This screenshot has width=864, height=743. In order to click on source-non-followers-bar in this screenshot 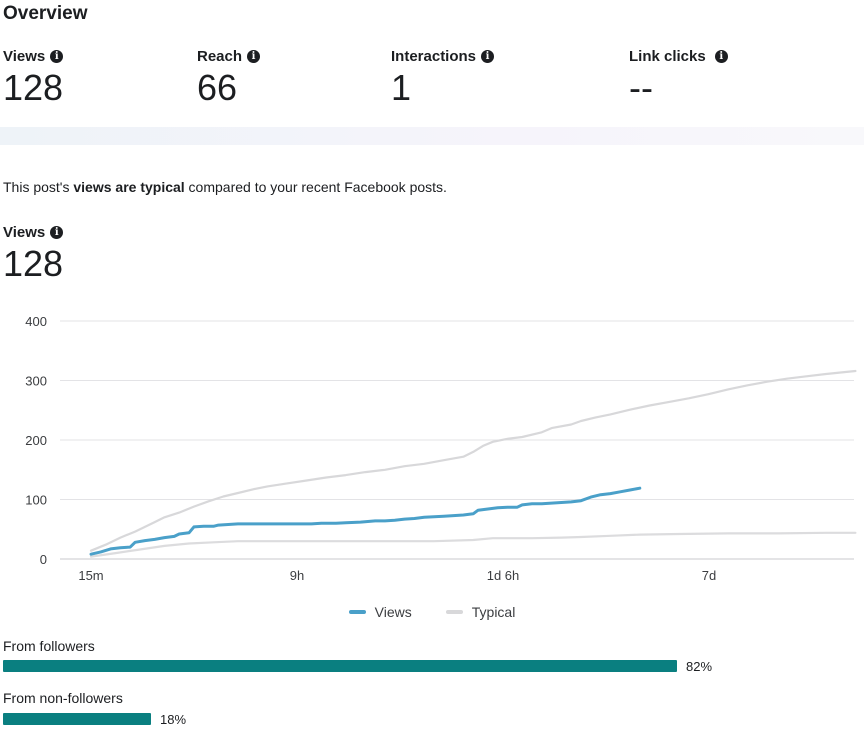, I will do `click(414, 719)`.